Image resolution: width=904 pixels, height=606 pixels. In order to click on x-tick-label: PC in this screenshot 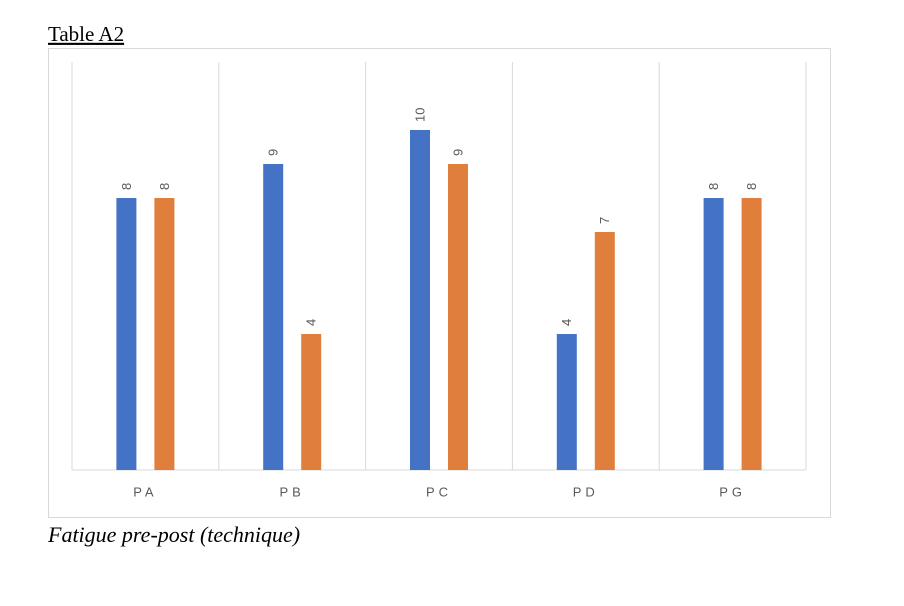, I will do `click(439, 491)`.